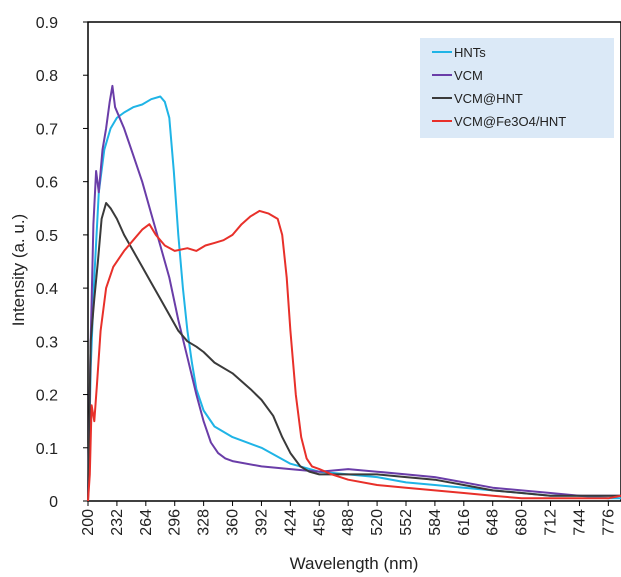  Describe the element at coordinates (435, 522) in the screenshot. I see `x-tick-label: 584` at that location.